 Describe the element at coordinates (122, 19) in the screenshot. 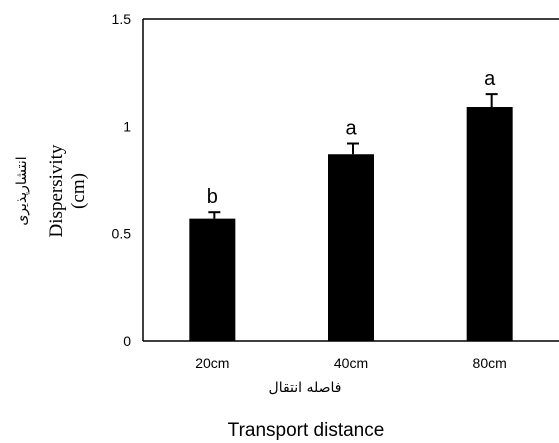

I see `y-tick-label: 1.5` at that location.